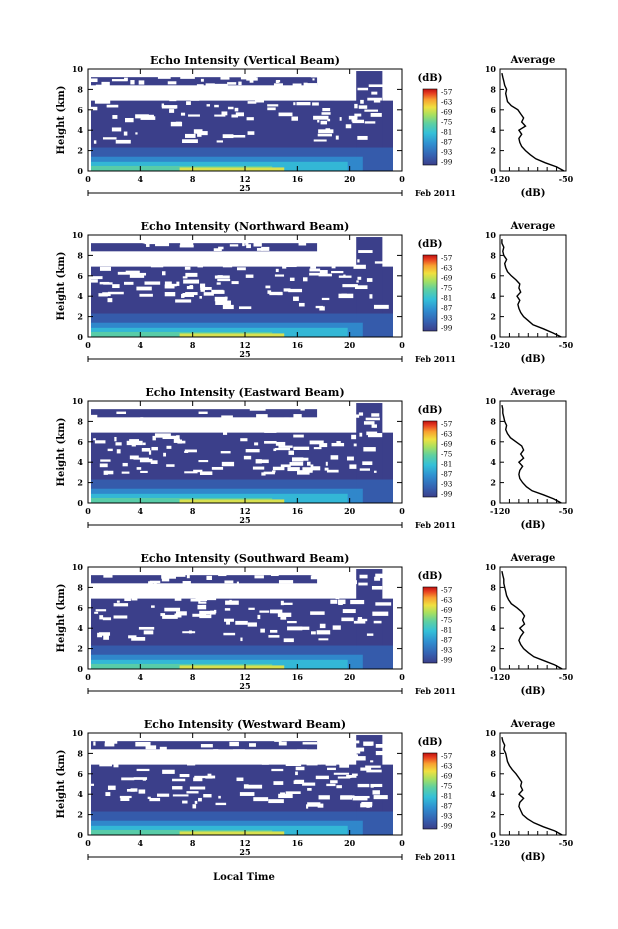 Image resolution: width=618 pixels, height=929 pixels. I want to click on colorbar-tick-label: -99, so click(446, 329).